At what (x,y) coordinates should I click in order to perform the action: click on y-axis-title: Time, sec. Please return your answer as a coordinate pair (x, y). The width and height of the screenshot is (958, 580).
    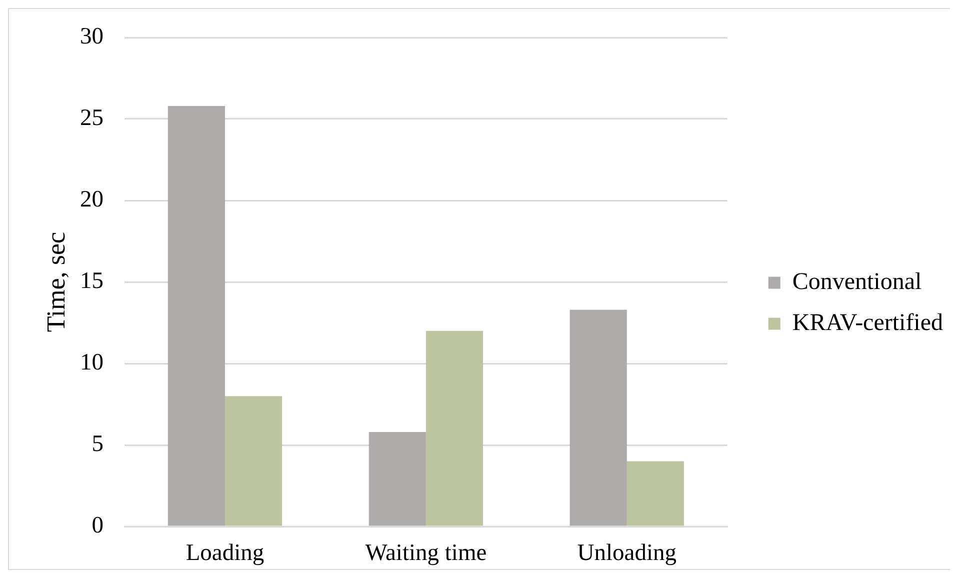
    Looking at the image, I should click on (55, 282).